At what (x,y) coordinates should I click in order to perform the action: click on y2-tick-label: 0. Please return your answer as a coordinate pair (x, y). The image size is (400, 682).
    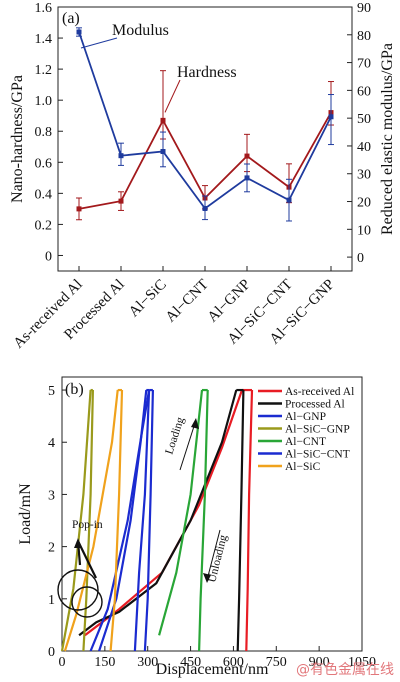
    Looking at the image, I should click on (360, 258).